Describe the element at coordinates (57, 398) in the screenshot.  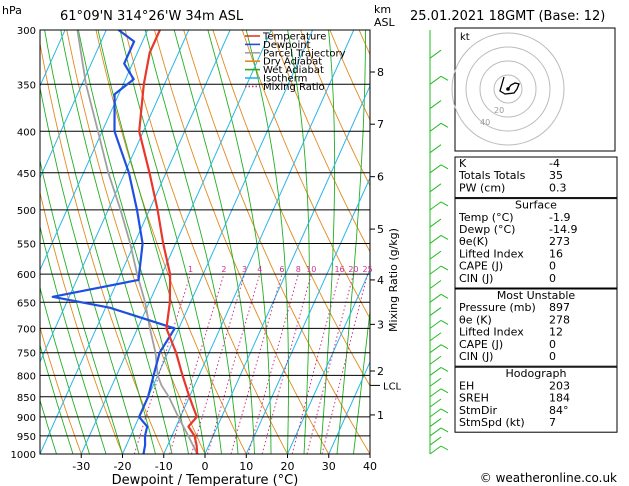
I see `wet-adiabat--32` at that location.